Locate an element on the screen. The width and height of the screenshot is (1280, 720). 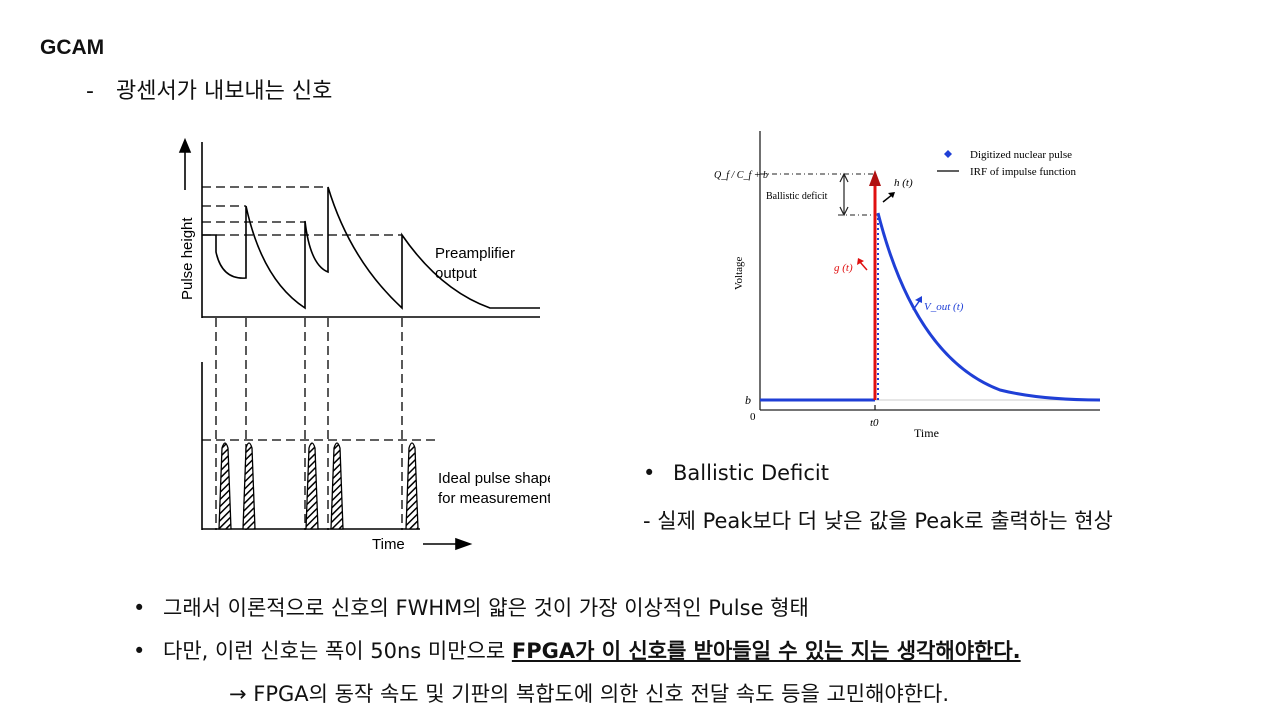
legend-diamond is located at coordinates (948, 154).